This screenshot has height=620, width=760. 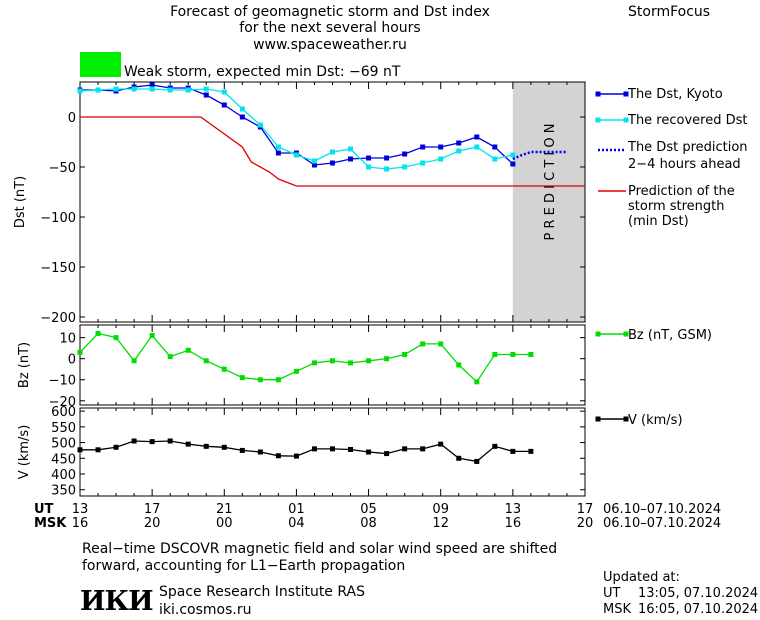 I want to click on y-tick-label: 550, so click(x=63, y=428).